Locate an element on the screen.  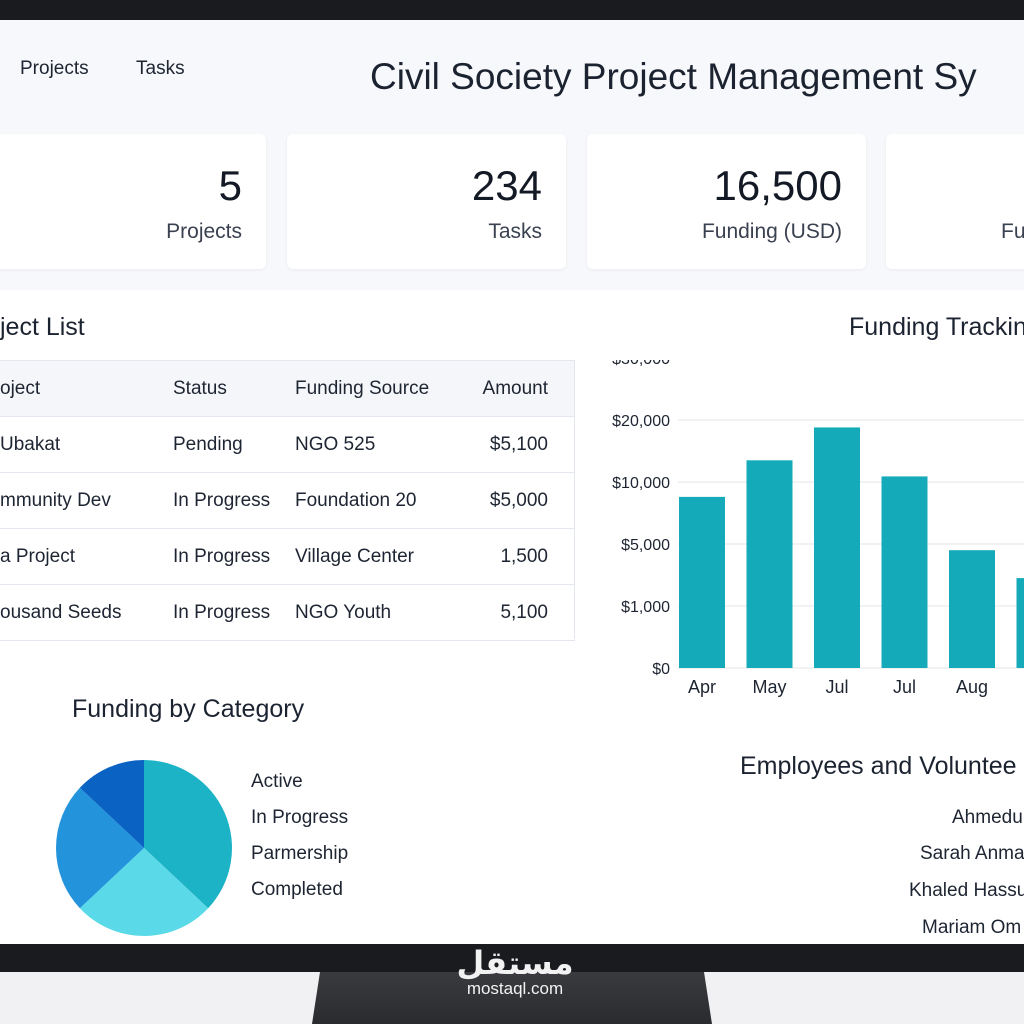
cell-source: NGO Youth is located at coordinates (385, 612).